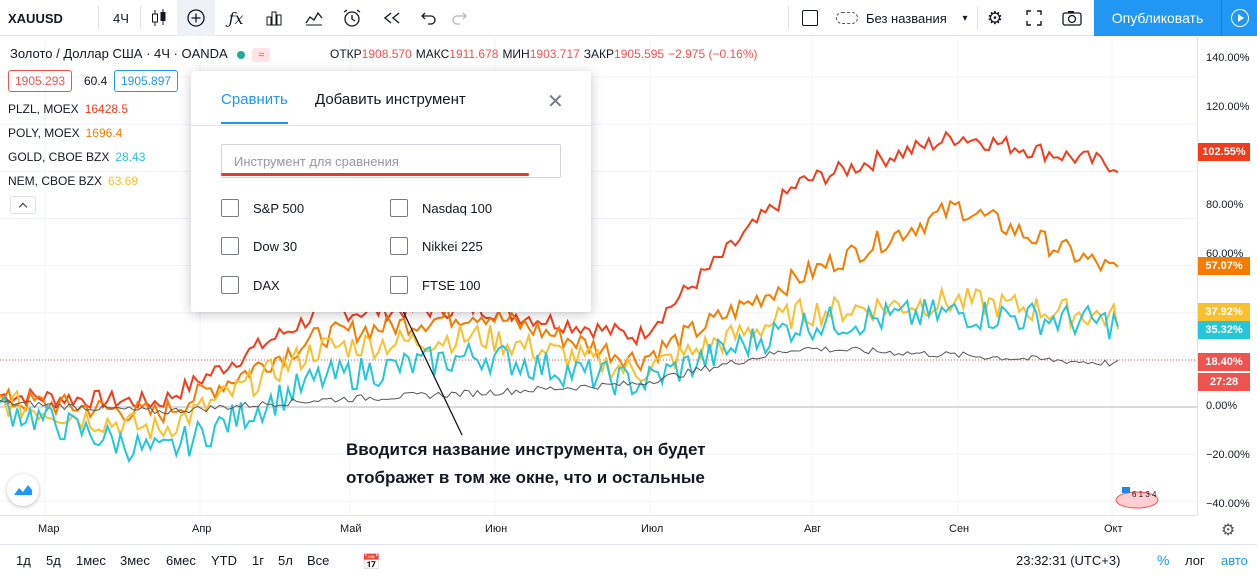  What do you see at coordinates (1227, 276) in the screenshot?
I see `price-scale` at bounding box center [1227, 276].